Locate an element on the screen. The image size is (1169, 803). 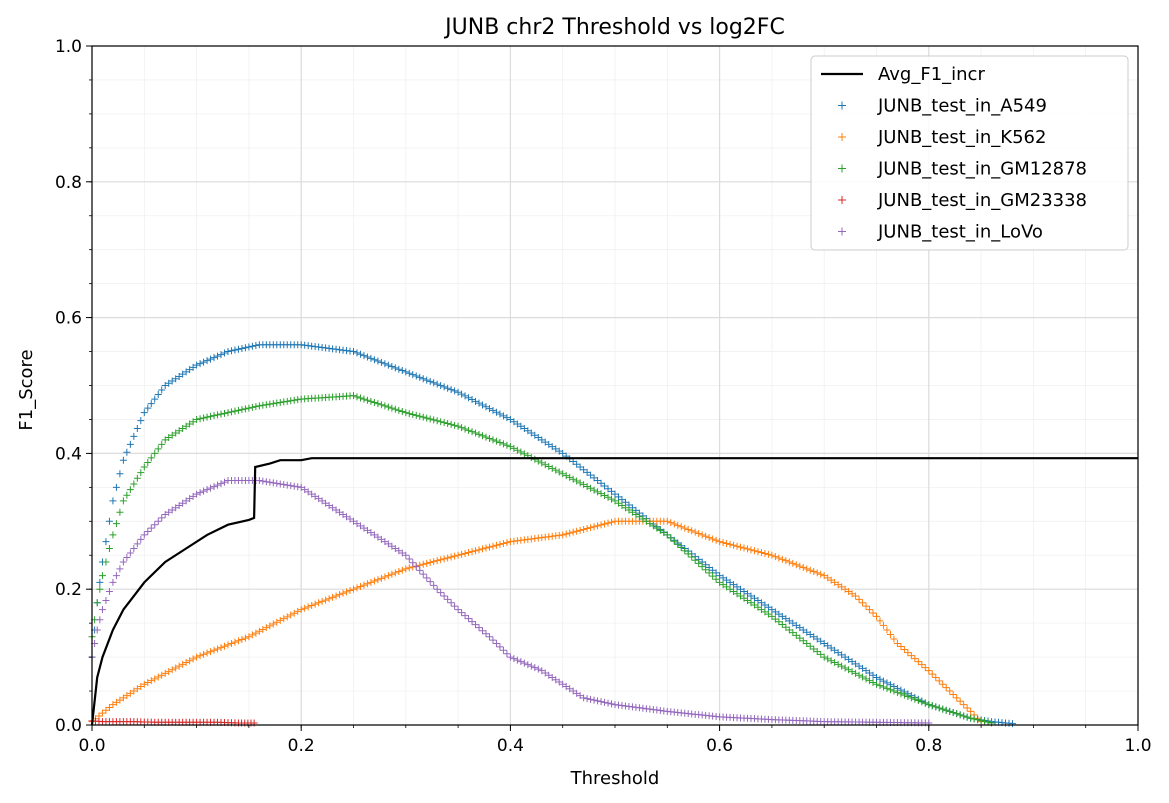
x-axis-label: Threshold is located at coordinates (615, 778).